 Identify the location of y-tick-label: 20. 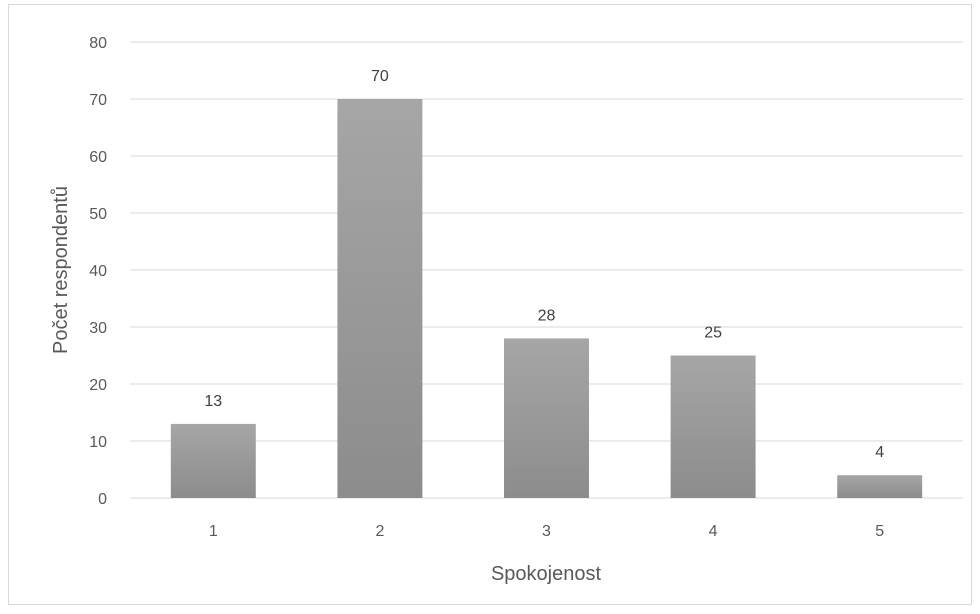
(98, 385).